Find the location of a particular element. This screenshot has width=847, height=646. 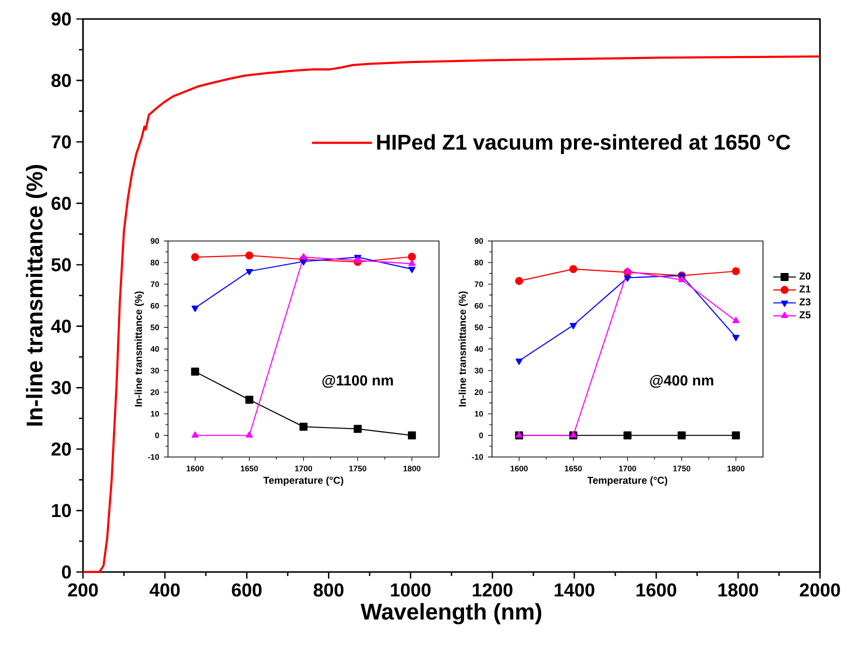

x-axis-title: Wavelength (nm) is located at coordinates (451, 613).